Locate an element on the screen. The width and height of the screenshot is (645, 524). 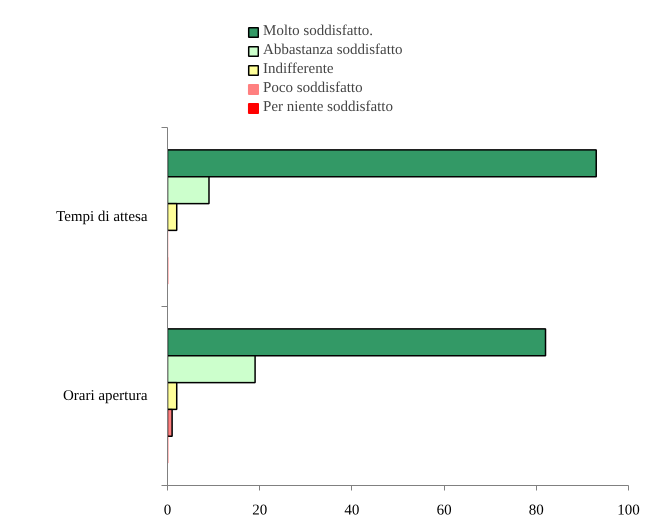
legend-label: Poco soddisfatto is located at coordinates (313, 88).